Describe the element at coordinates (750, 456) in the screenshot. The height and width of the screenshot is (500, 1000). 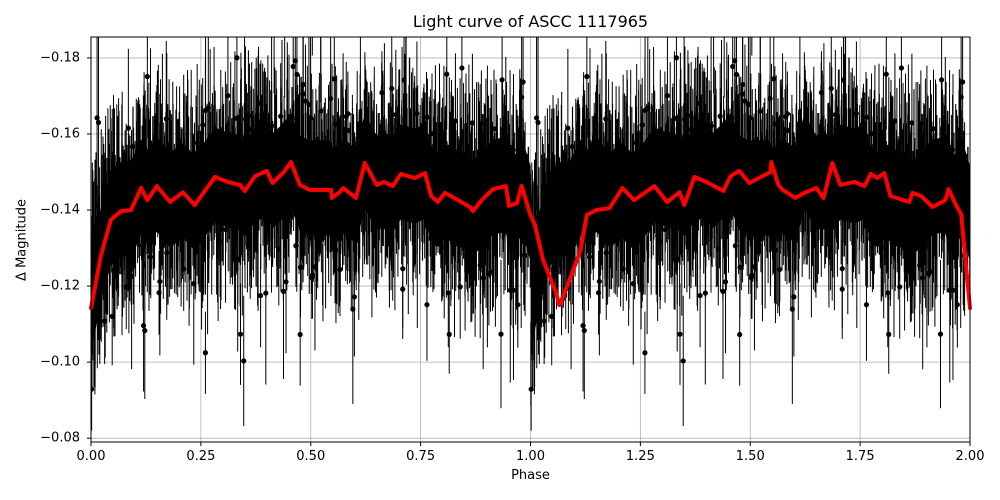
I see `x-tick-label: 1.50` at that location.